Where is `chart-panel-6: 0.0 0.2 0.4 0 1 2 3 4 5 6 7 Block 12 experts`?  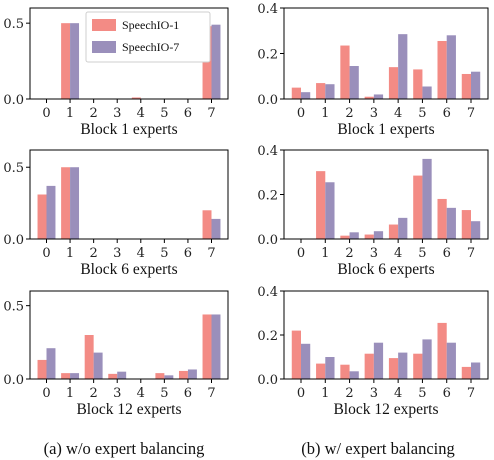 chart-panel-6: 0.0 0.2 0.4 0 1 2 3 4 5 6 7 Block 12 experts is located at coordinates (373, 351).